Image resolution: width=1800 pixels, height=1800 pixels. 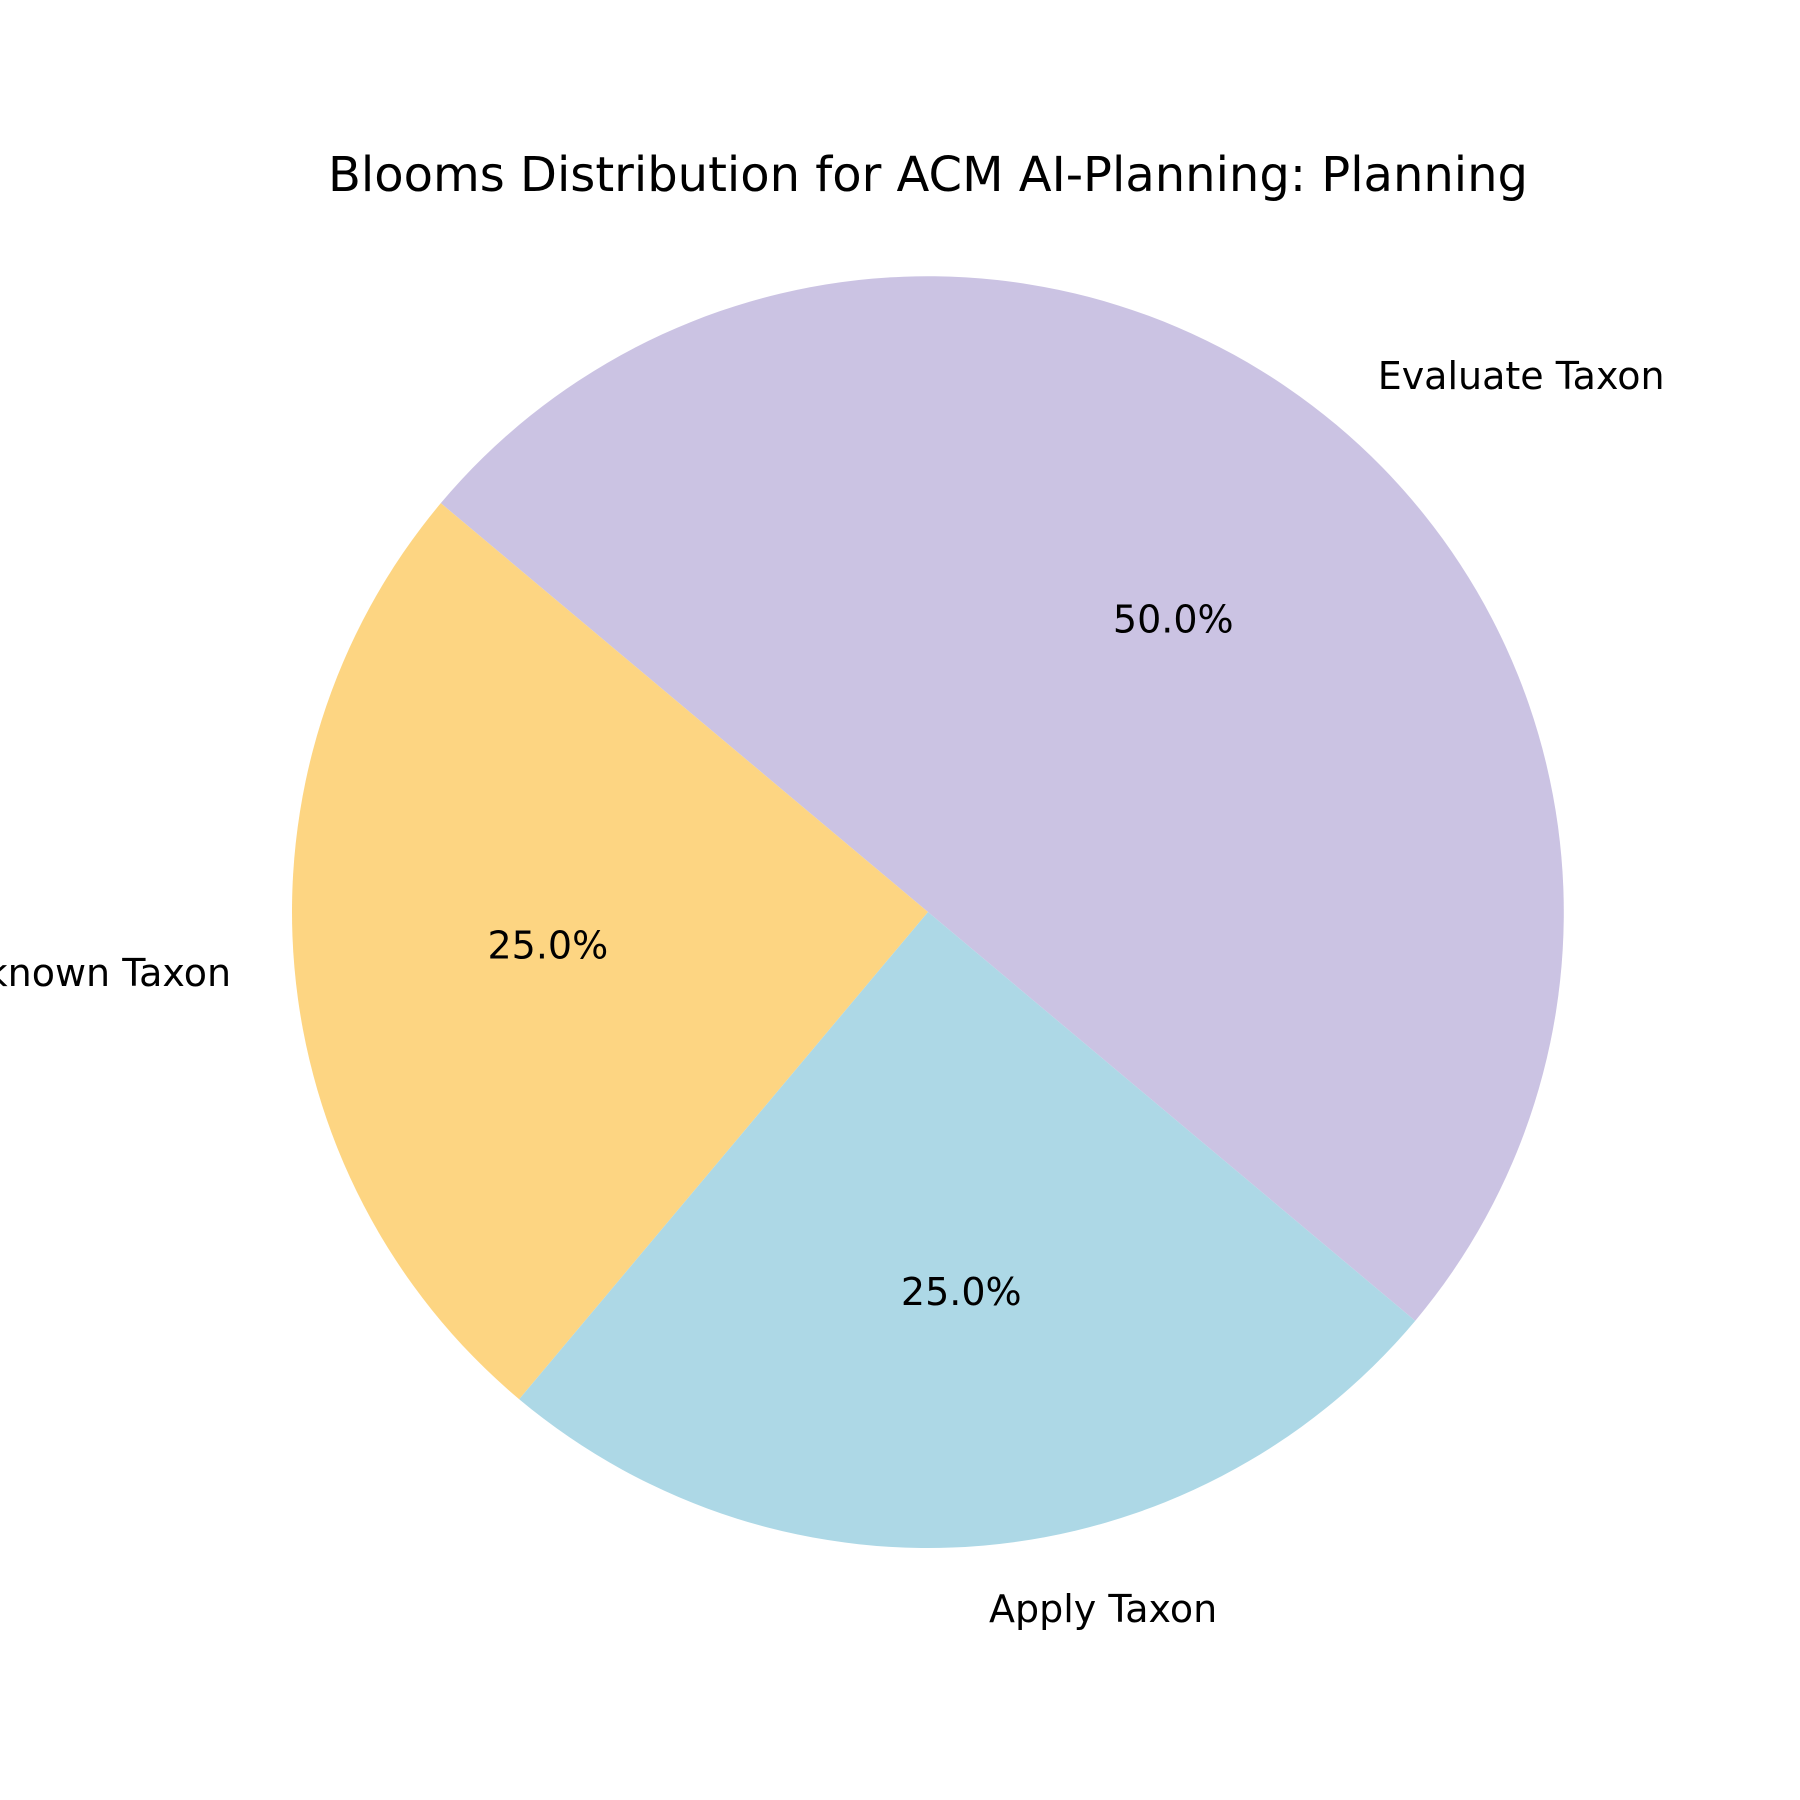 I want to click on slice-percent-unknown-taxon: 25.0%, so click(x=547, y=945).